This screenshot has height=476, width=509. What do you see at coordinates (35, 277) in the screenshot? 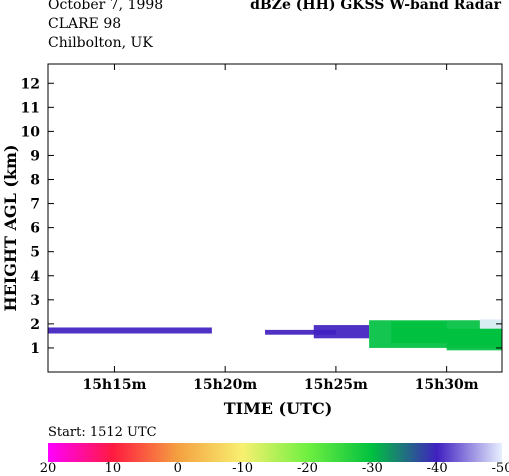
I see `y-tick-label: 4` at bounding box center [35, 277].